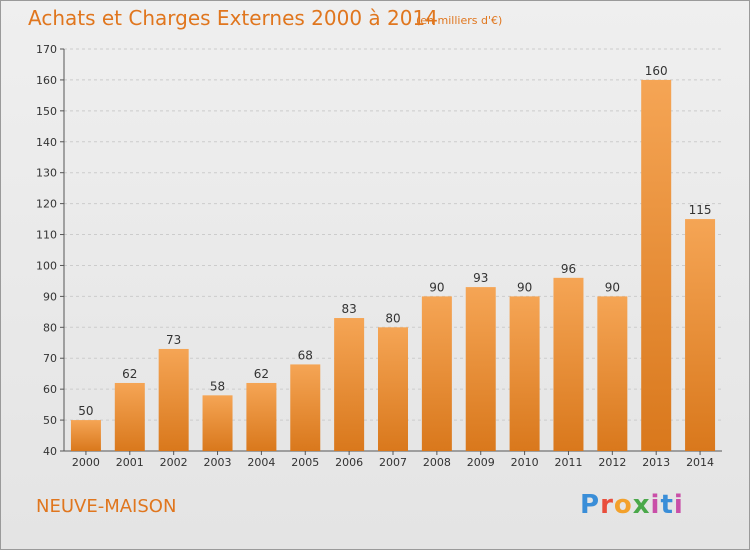 The height and width of the screenshot is (550, 750). Describe the element at coordinates (85, 411) in the screenshot. I see `data-label: 50` at that location.